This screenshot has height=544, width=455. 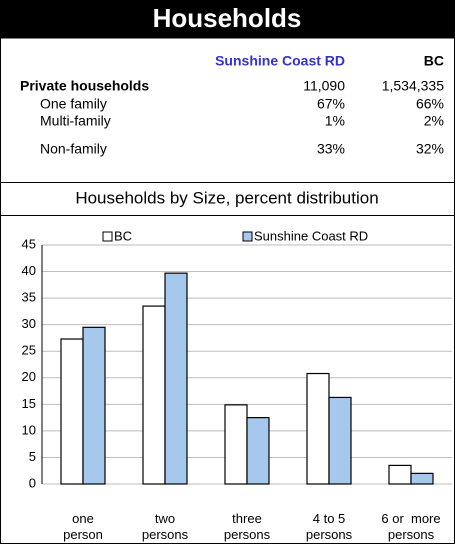 What do you see at coordinates (280, 61) in the screenshot?
I see `column-header: Sunshine Coast RD` at bounding box center [280, 61].